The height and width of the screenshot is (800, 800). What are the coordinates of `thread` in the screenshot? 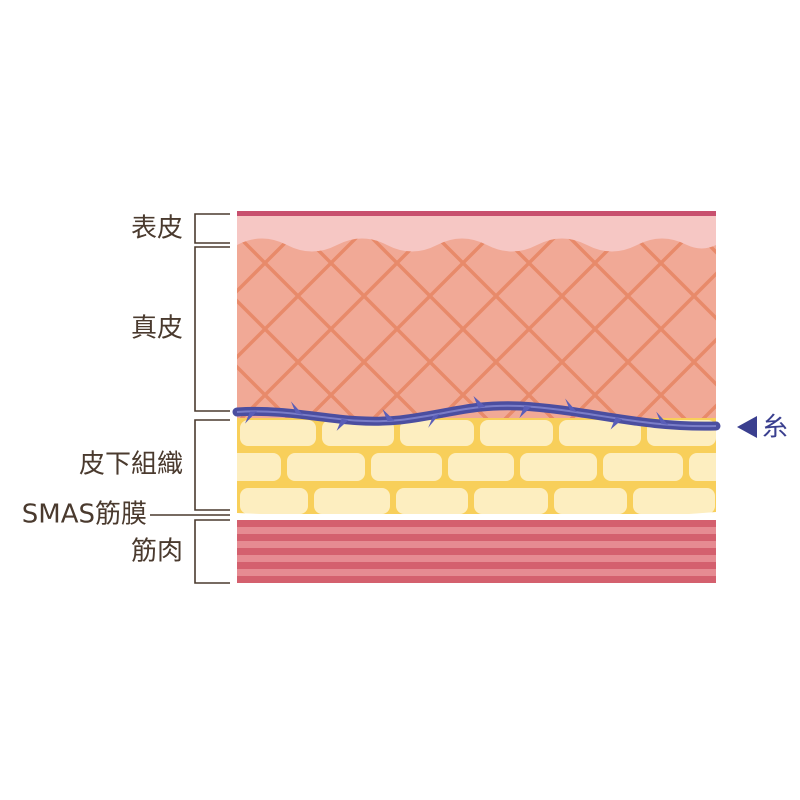 It's located at (476, 413).